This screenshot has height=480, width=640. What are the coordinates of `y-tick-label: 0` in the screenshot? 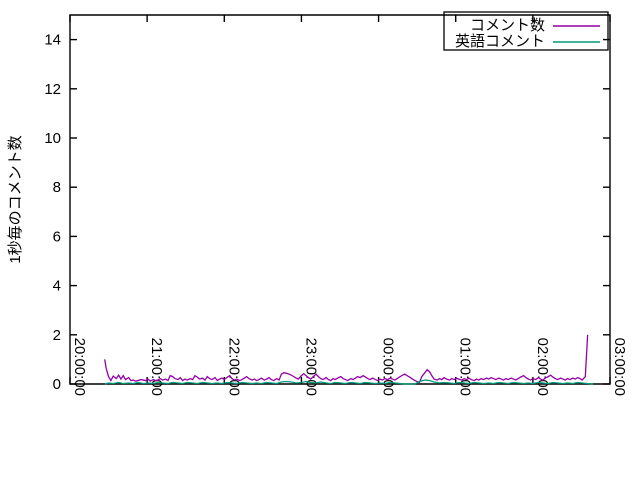 It's located at (57, 384).